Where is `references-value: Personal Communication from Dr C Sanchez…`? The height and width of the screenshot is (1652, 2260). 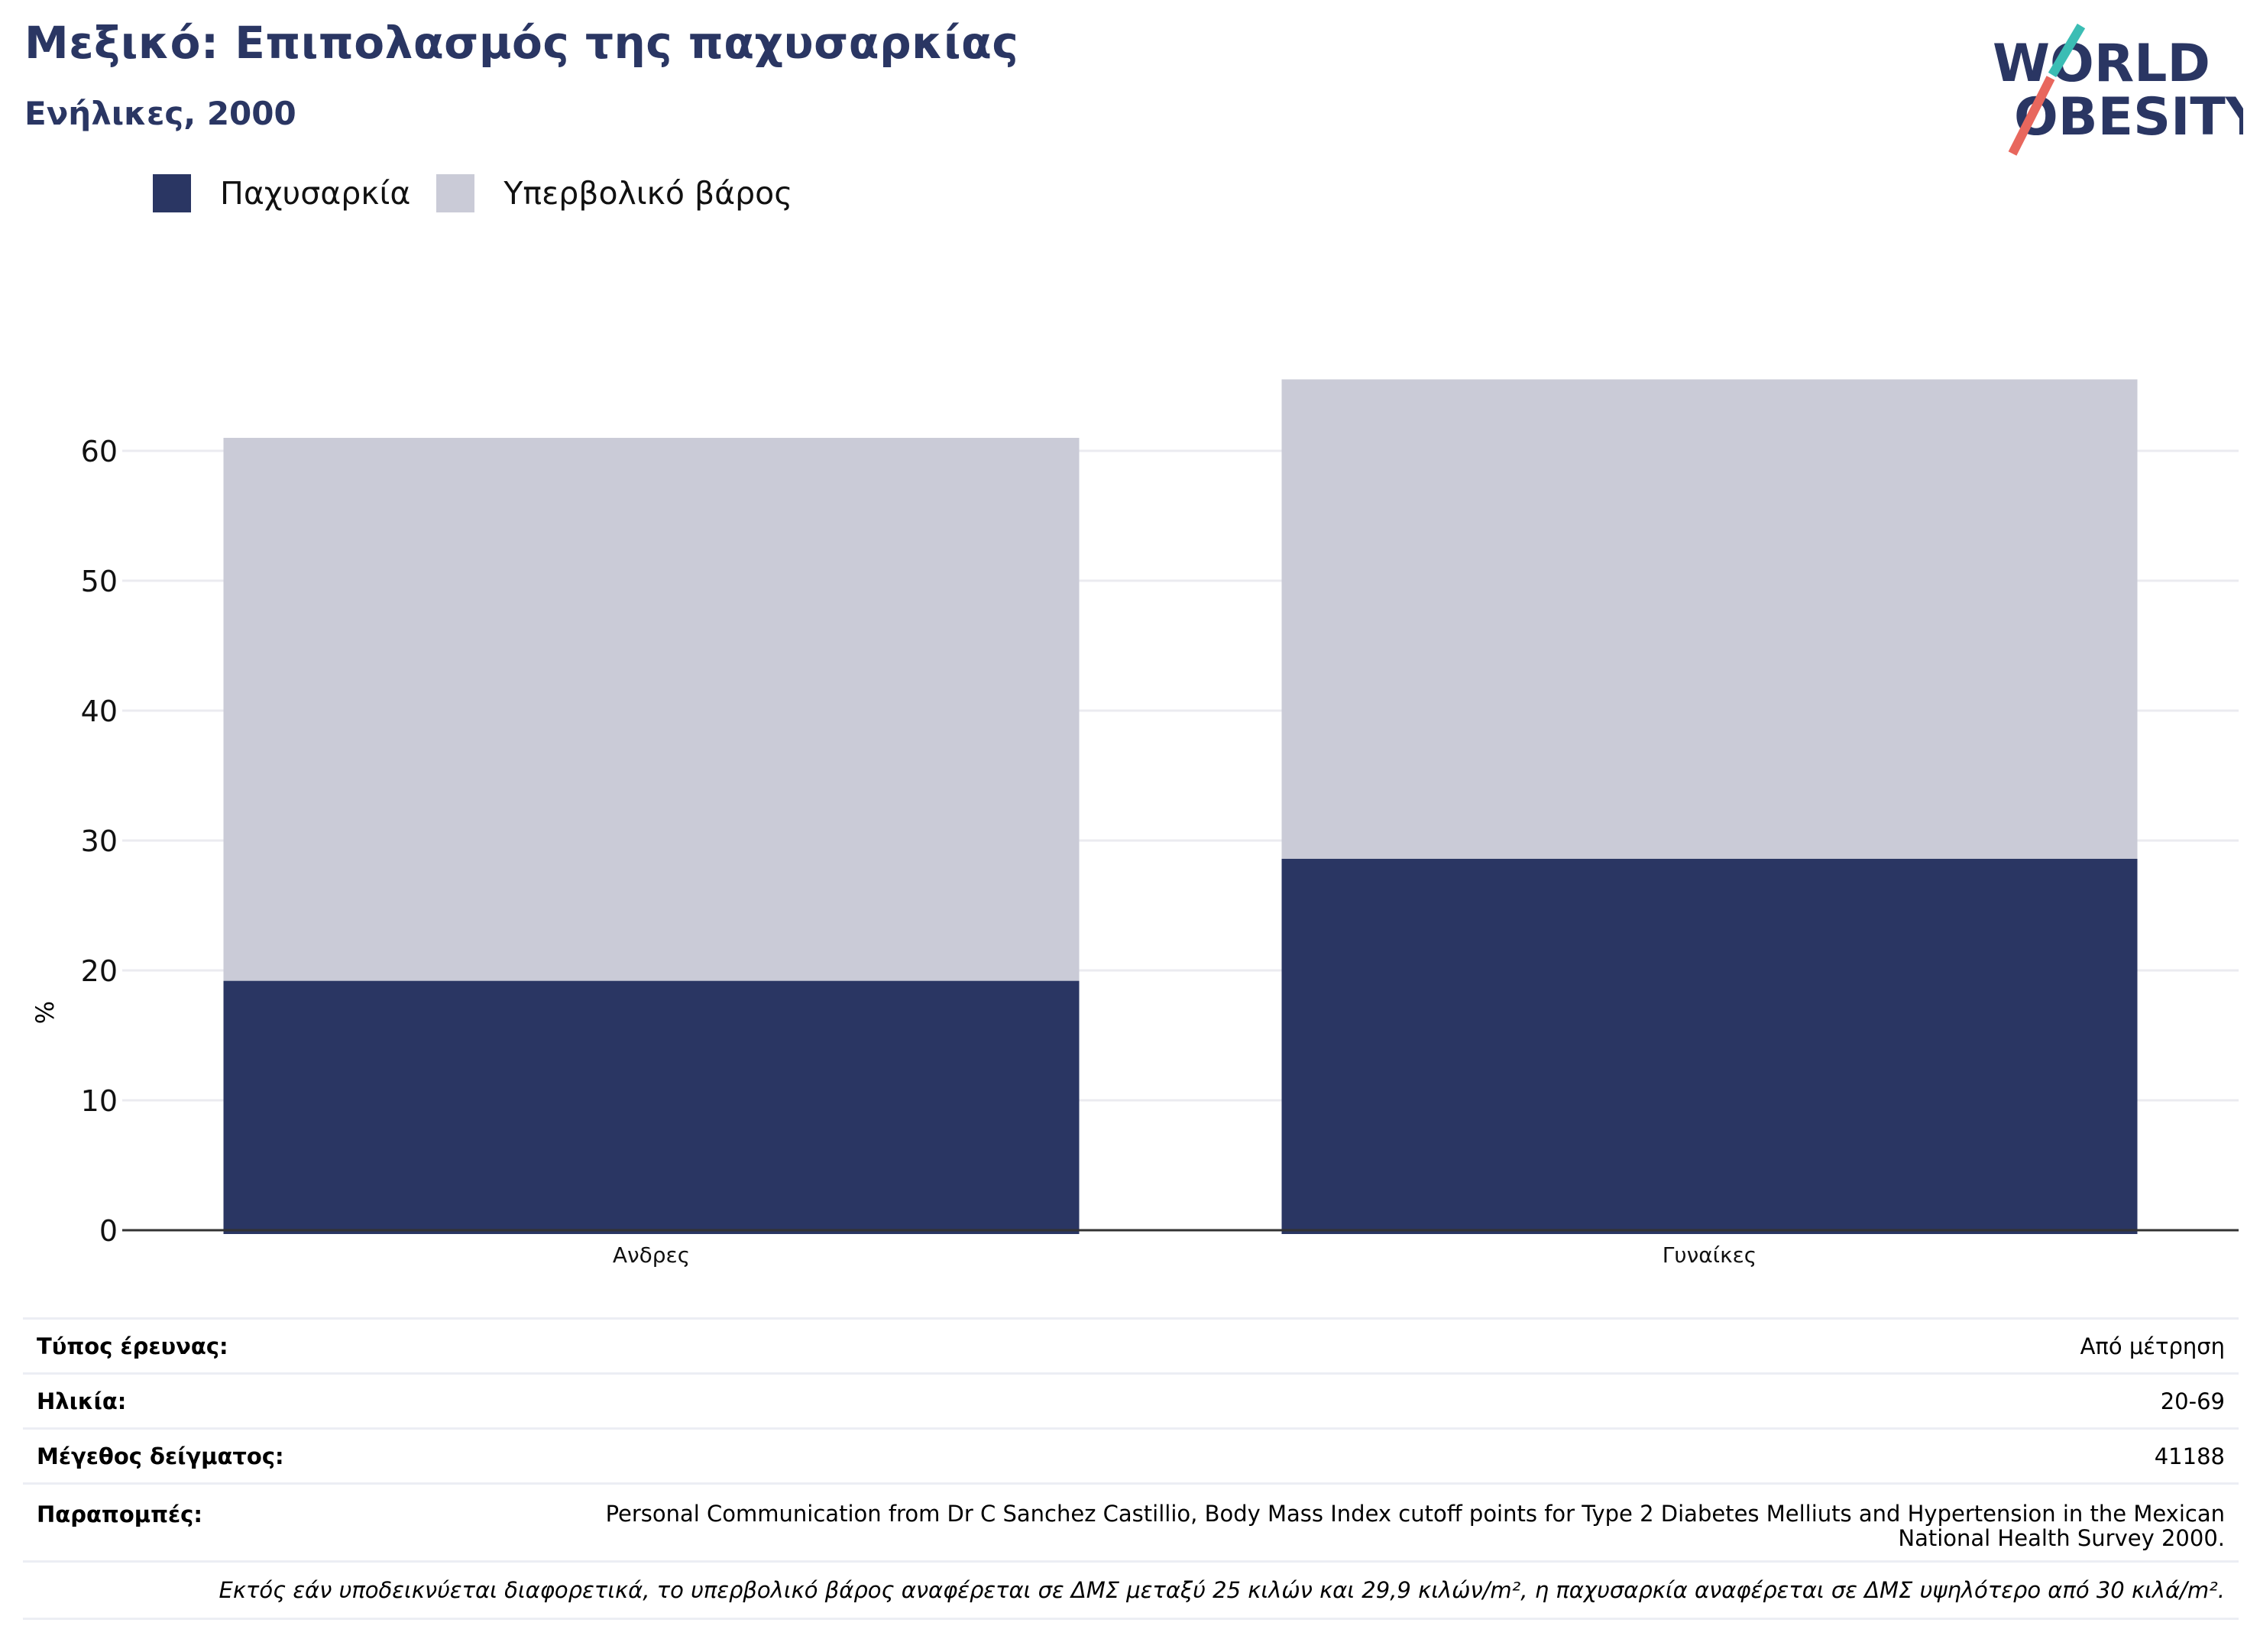
references-value: Personal Communication from Dr C Sanchez… is located at coordinates (1415, 1526).